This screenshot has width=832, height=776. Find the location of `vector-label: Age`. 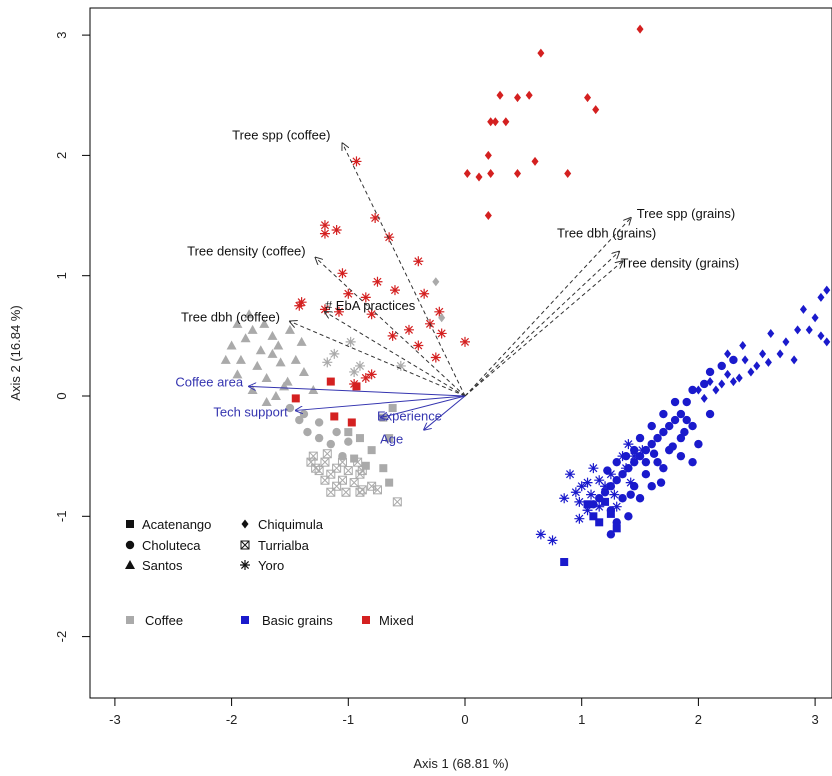

vector-label: Age is located at coordinates (391, 439).